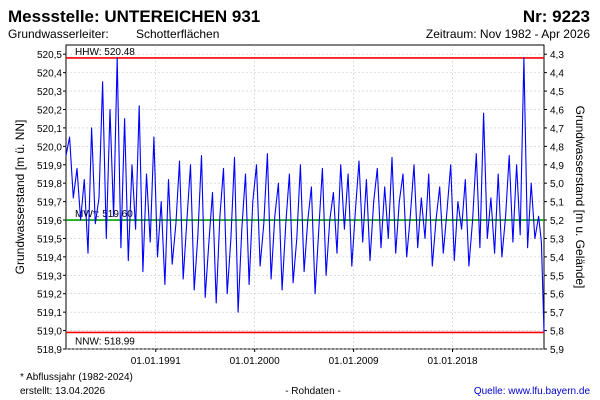 The height and width of the screenshot is (400, 600). Describe the element at coordinates (557, 258) in the screenshot. I see `y2-tick-label: 5,4` at that location.